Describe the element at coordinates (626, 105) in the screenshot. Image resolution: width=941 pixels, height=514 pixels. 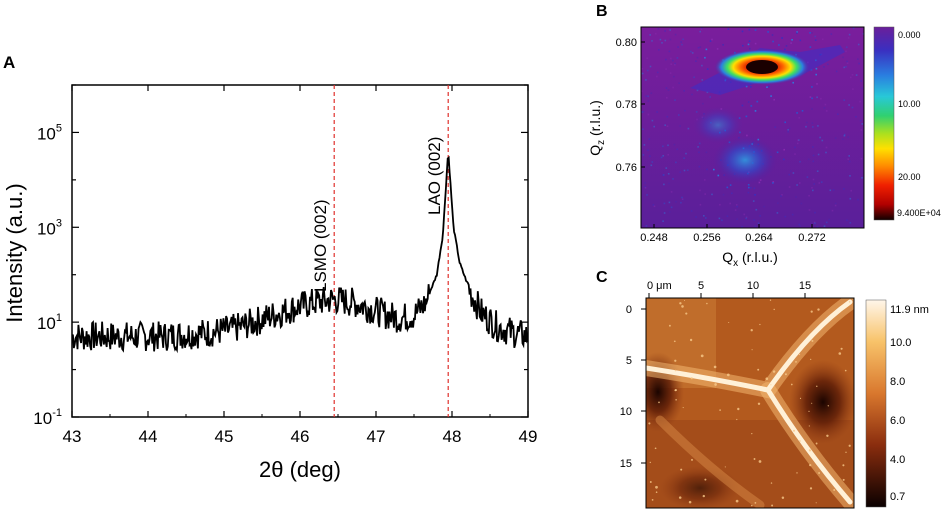
I see `panel-b-y-tick: 0.78` at that location.